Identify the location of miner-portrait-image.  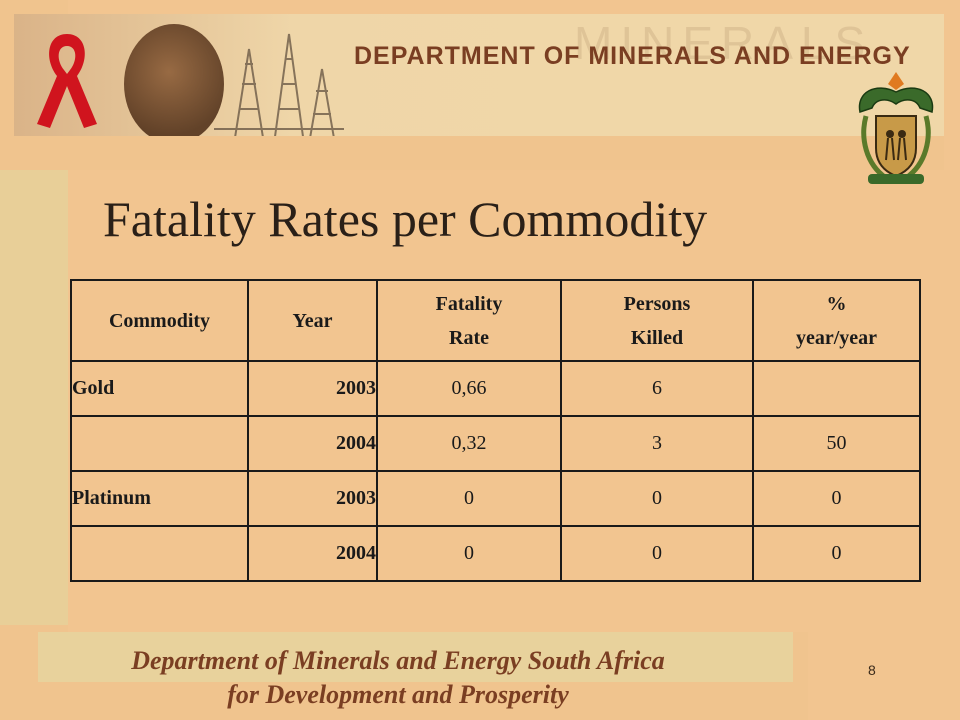
(174, 84).